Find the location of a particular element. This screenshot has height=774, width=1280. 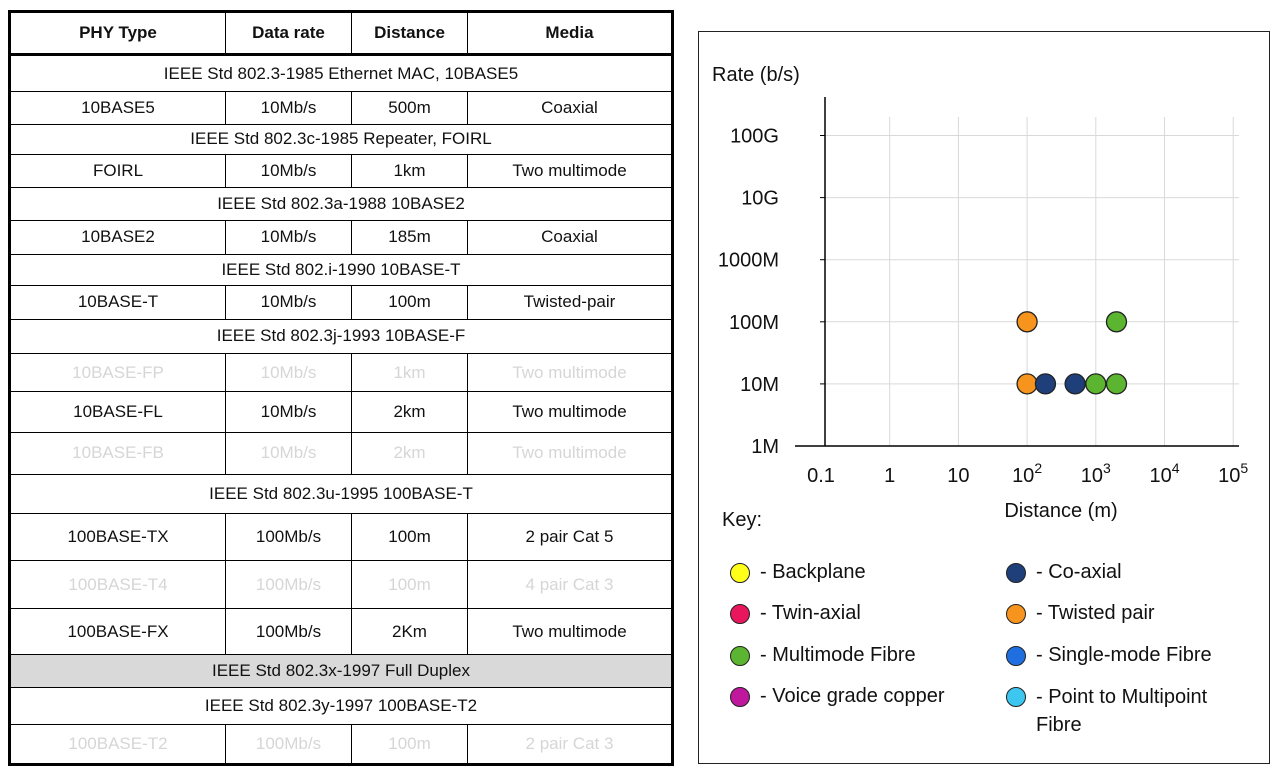

distance-cell: 2Km is located at coordinates (409, 631).